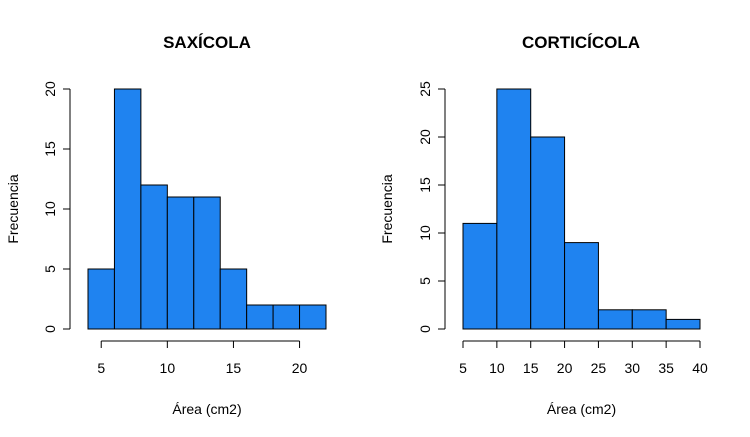 This screenshot has width=750, height=437. I want to click on y-axis: 0 5 10 15 20 25, so click(431, 207).